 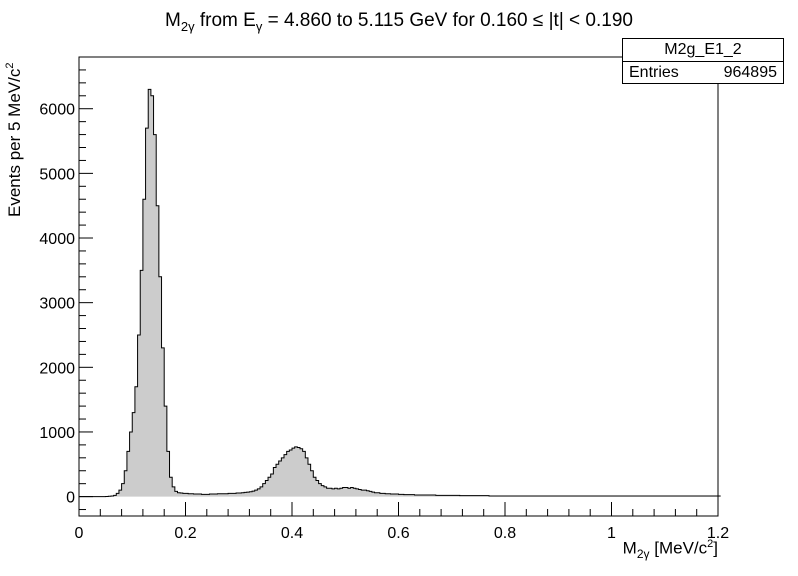 What do you see at coordinates (57, 433) in the screenshot?
I see `y-tick-label: 1000` at bounding box center [57, 433].